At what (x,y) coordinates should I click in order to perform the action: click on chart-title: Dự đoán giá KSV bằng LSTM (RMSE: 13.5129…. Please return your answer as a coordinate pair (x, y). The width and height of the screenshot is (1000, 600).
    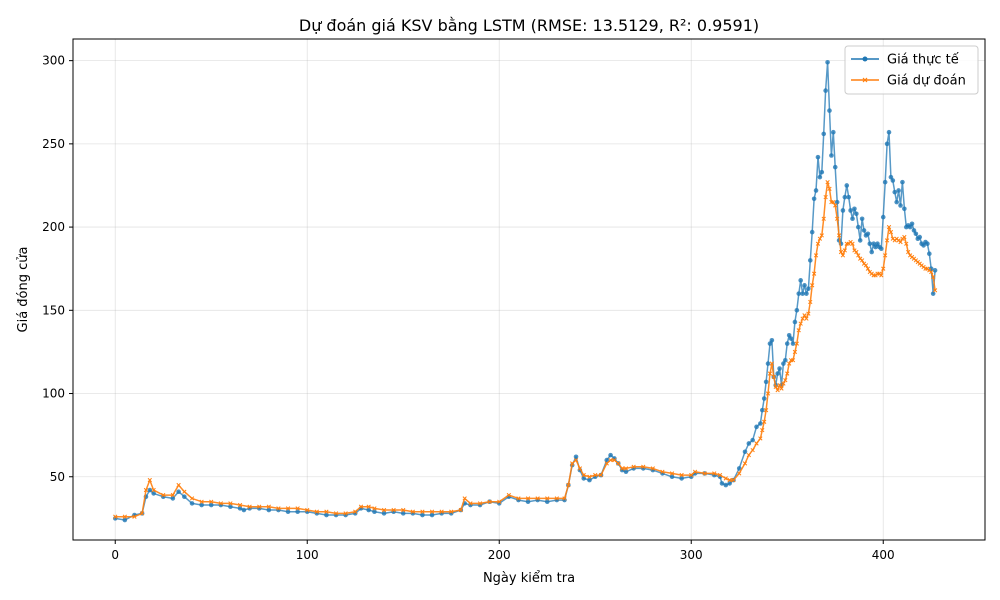
    Looking at the image, I should click on (529, 25).